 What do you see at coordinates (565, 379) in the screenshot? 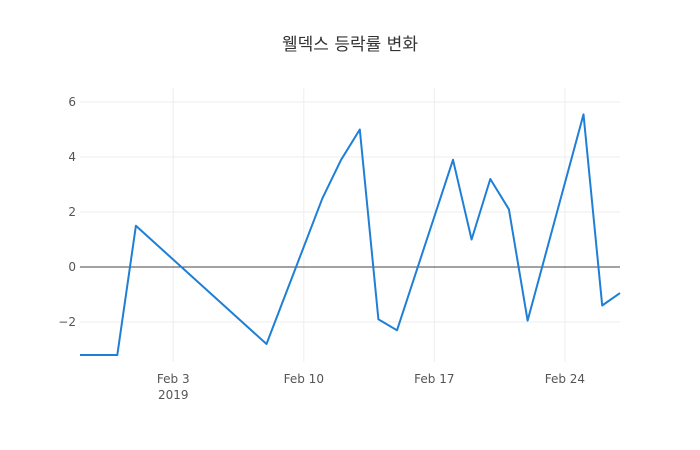
I see `x-tick-label: Feb 24` at bounding box center [565, 379].